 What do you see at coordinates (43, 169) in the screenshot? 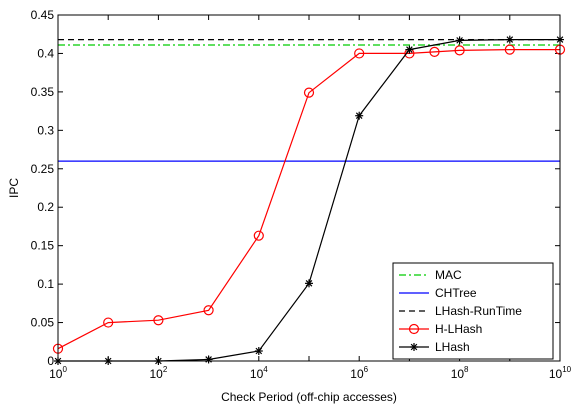
I see `y-tick-label: 0.25` at bounding box center [43, 169].